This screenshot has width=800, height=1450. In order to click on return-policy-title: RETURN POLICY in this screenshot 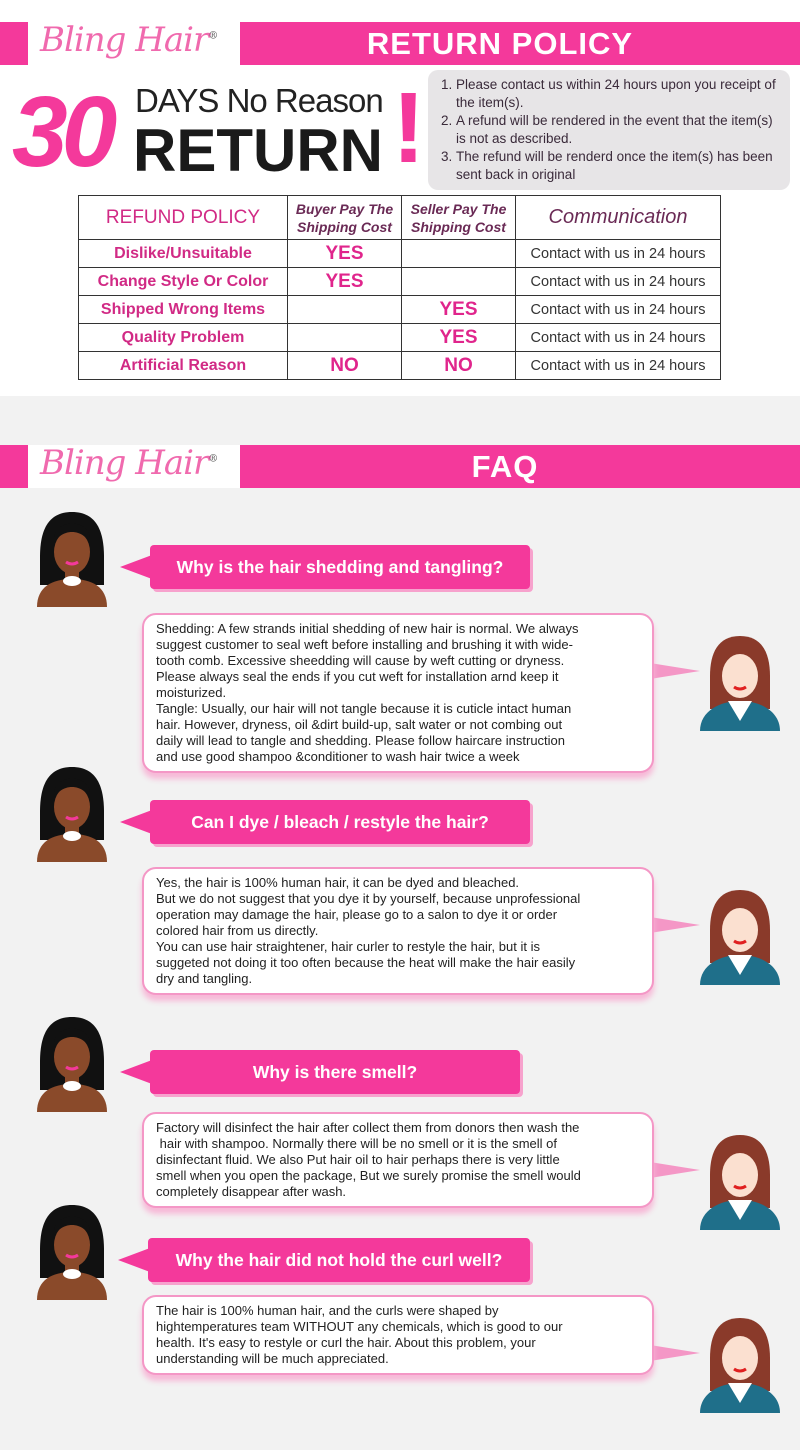, I will do `click(520, 43)`.